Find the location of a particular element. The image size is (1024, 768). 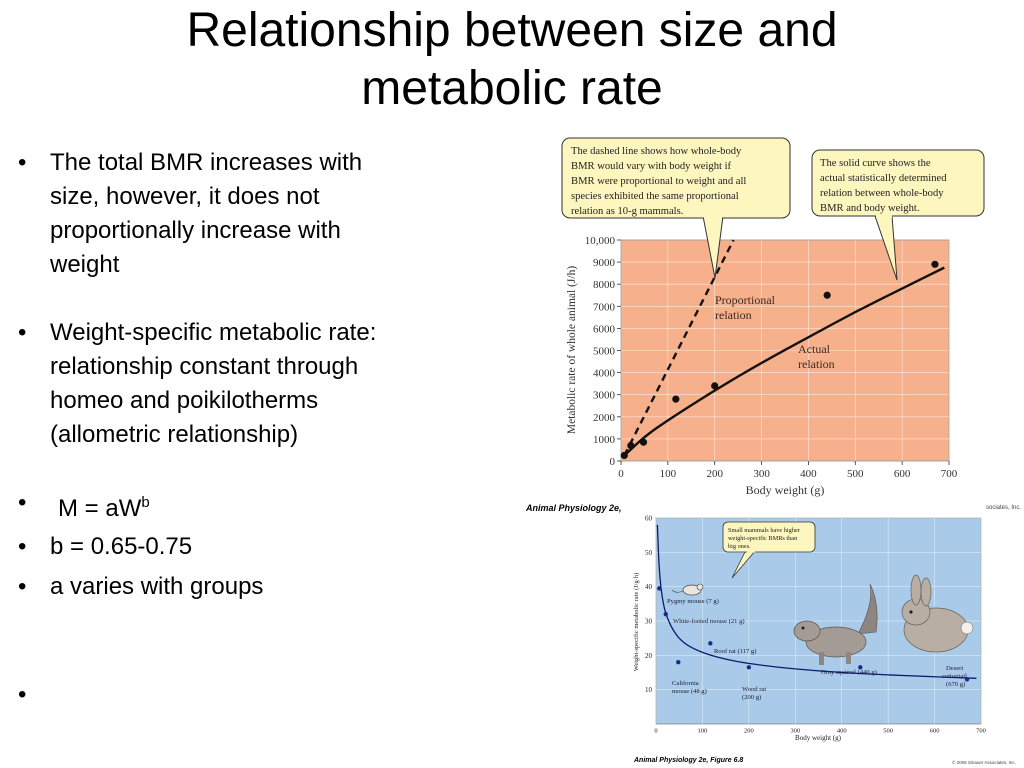

actual-relation-label: Actual is located at coordinates (814, 349).